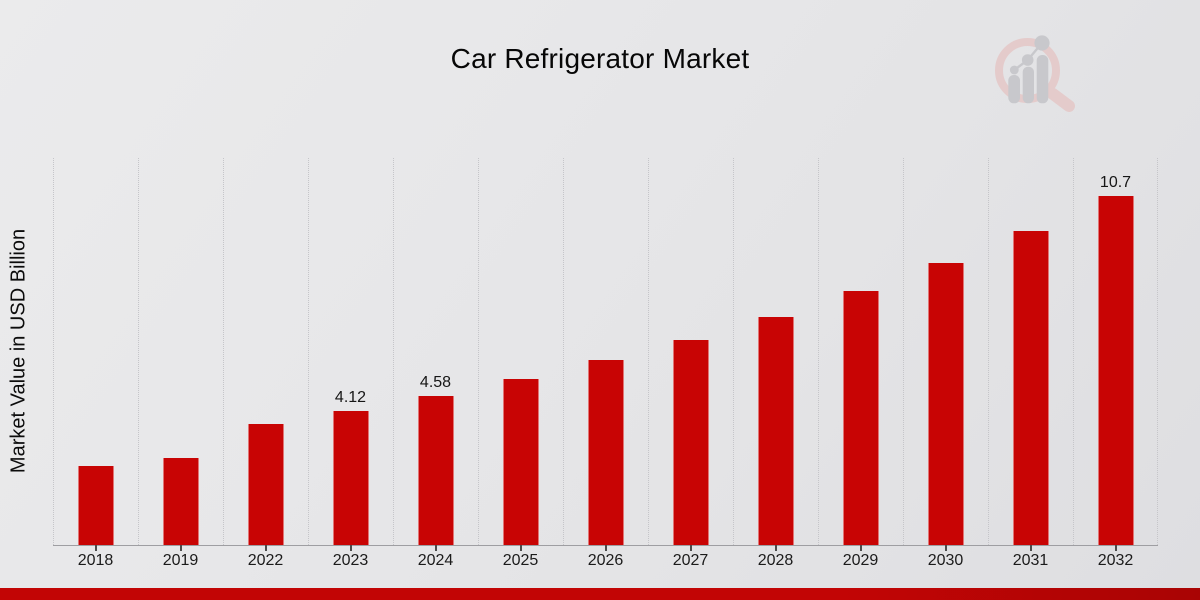  What do you see at coordinates (350, 397) in the screenshot?
I see `bar-value-label: 4.12` at bounding box center [350, 397].